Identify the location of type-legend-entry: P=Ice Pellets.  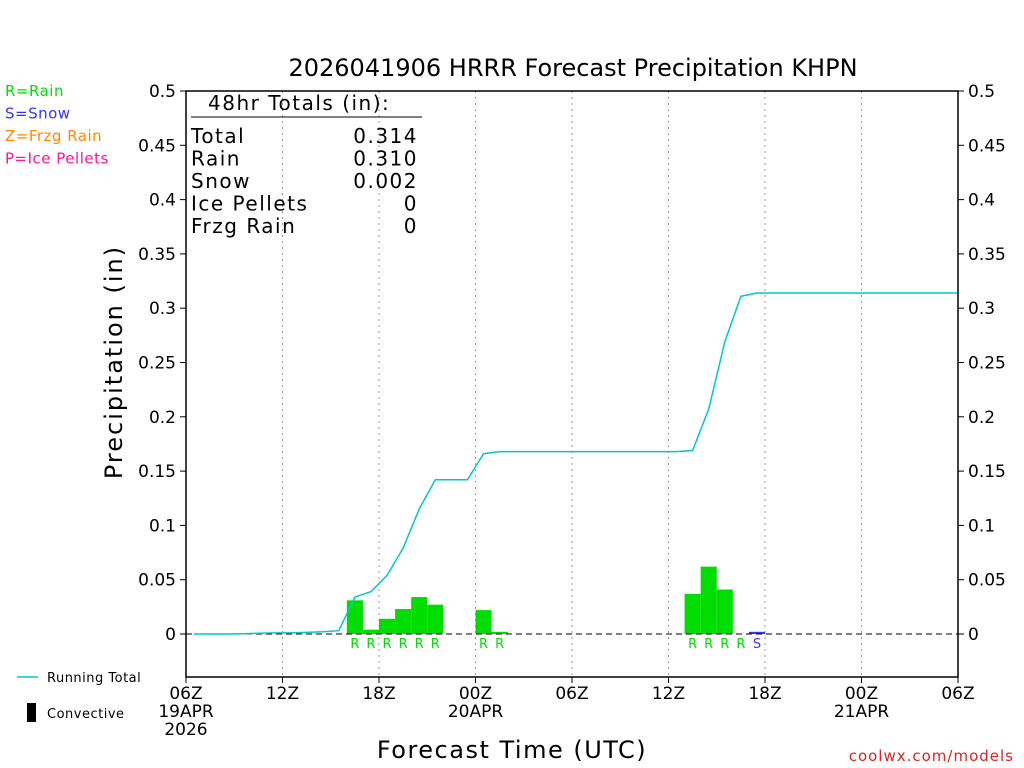
(57, 159).